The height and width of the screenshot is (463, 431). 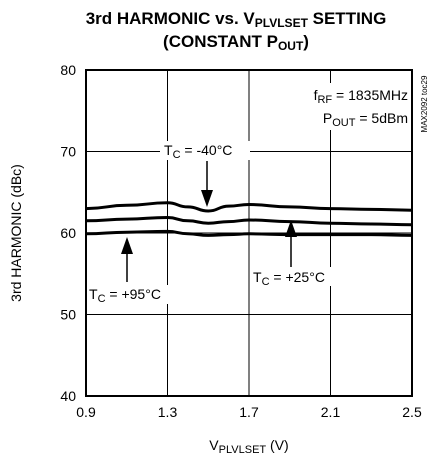 I want to click on label-40-backdrop, so click(x=205, y=150).